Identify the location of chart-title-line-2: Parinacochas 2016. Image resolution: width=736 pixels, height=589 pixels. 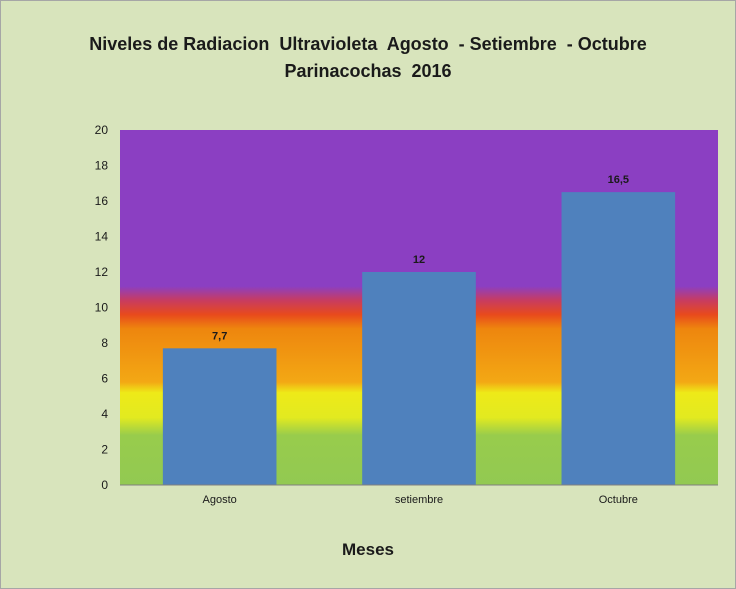
(368, 71).